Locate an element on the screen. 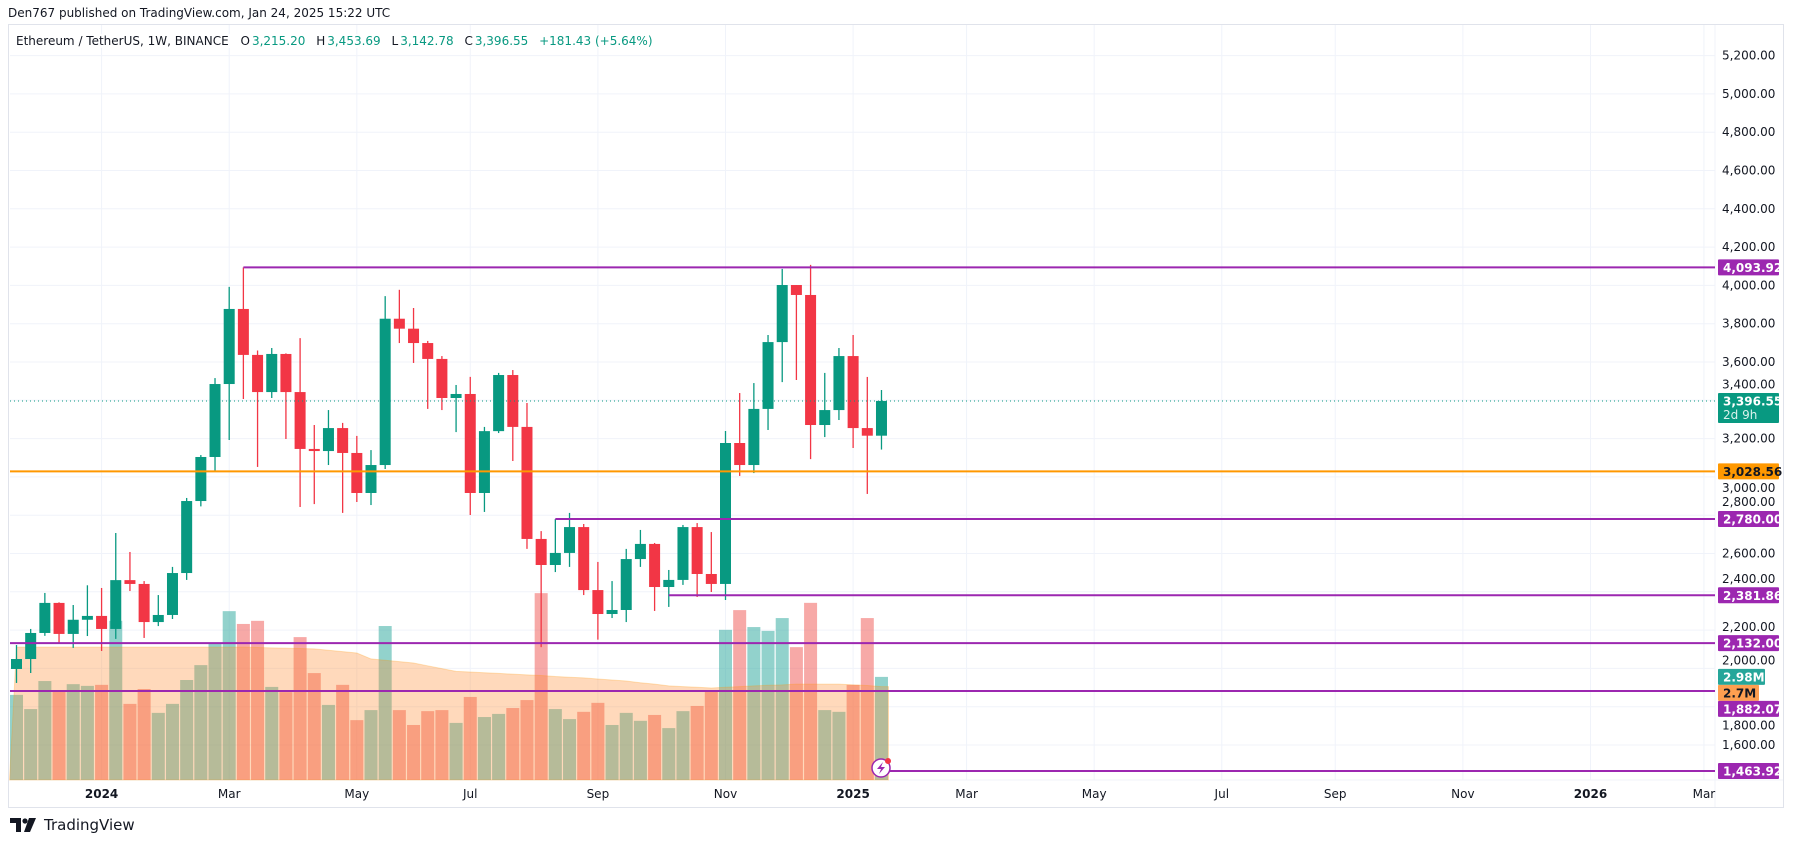 The width and height of the screenshot is (1794, 844). price-tick-label: 2,400.00 is located at coordinates (1748, 579).